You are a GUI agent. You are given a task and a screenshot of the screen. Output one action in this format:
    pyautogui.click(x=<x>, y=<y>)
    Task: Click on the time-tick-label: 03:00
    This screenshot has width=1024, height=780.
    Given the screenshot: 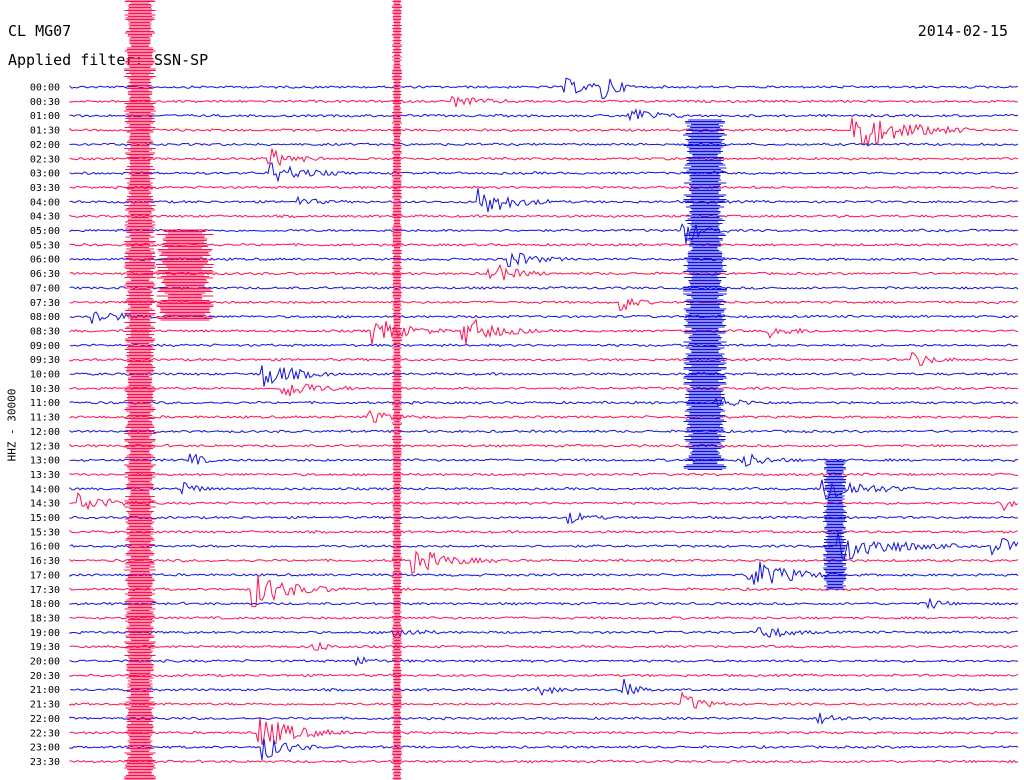 What is the action you would take?
    pyautogui.click(x=45, y=174)
    